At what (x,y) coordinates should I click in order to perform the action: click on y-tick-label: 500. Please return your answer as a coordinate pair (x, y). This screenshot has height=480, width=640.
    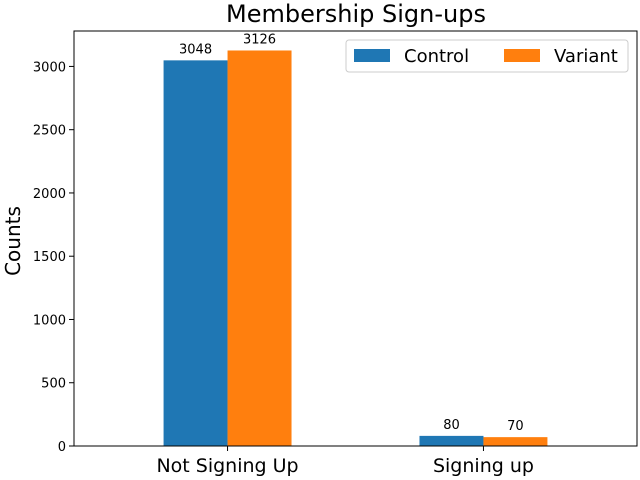
    Looking at the image, I should click on (53, 384).